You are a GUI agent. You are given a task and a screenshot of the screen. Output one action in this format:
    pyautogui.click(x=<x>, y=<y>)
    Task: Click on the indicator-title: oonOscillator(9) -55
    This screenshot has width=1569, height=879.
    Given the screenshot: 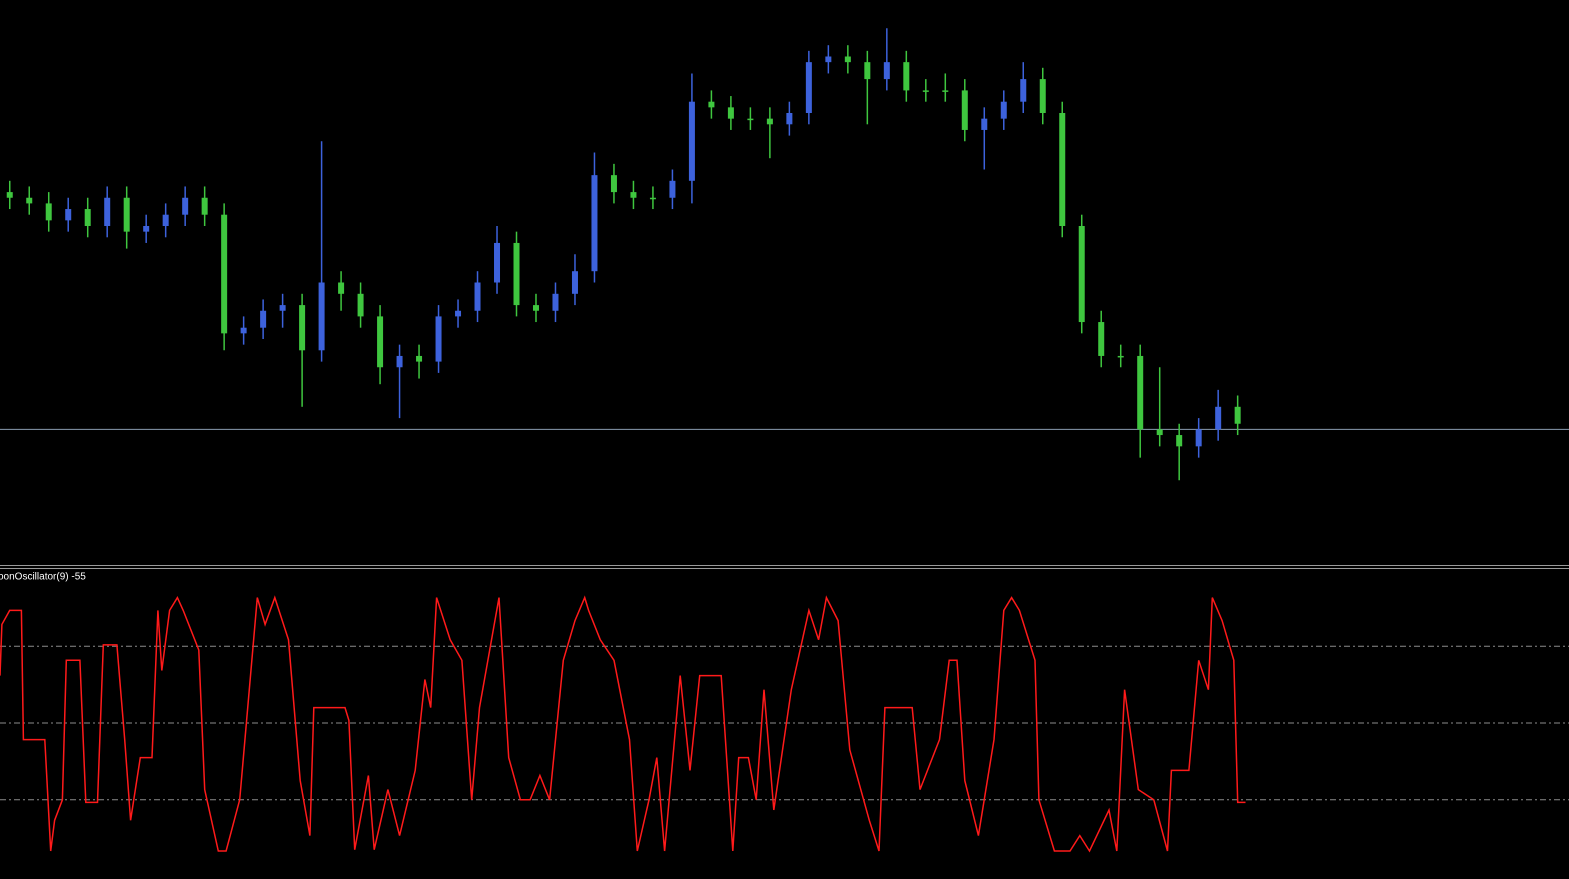 What is the action you would take?
    pyautogui.click(x=43, y=577)
    